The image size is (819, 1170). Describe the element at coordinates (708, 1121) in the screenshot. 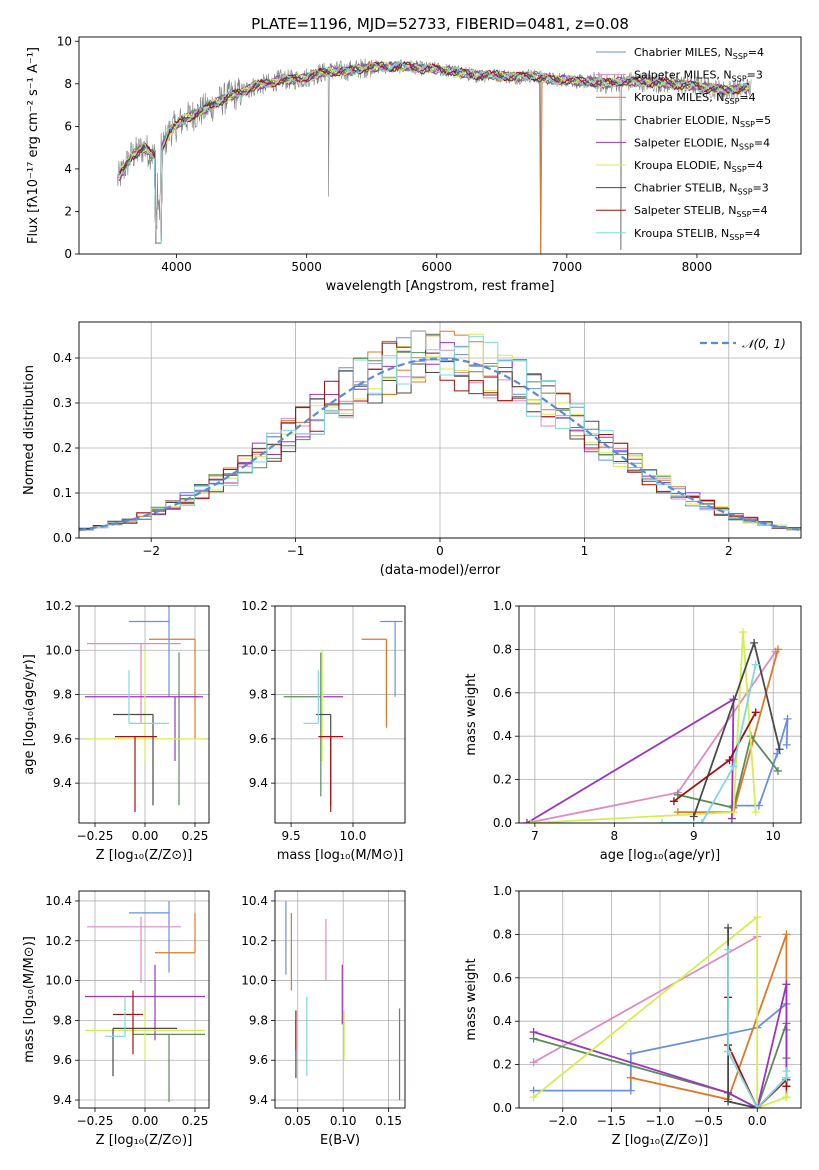

I see `x-tick-label: −0.5` at that location.